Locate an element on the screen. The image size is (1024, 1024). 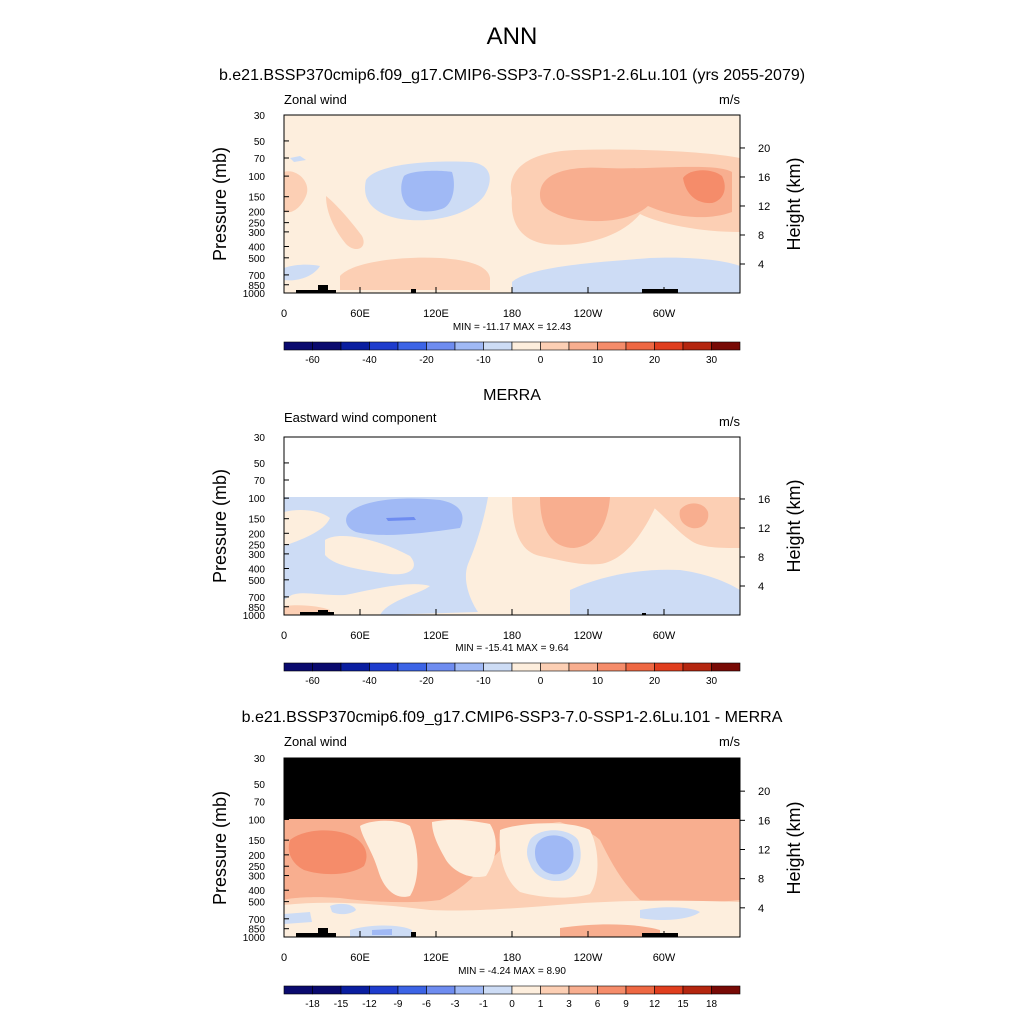
panel-3-field is located at coordinates (512, 847).